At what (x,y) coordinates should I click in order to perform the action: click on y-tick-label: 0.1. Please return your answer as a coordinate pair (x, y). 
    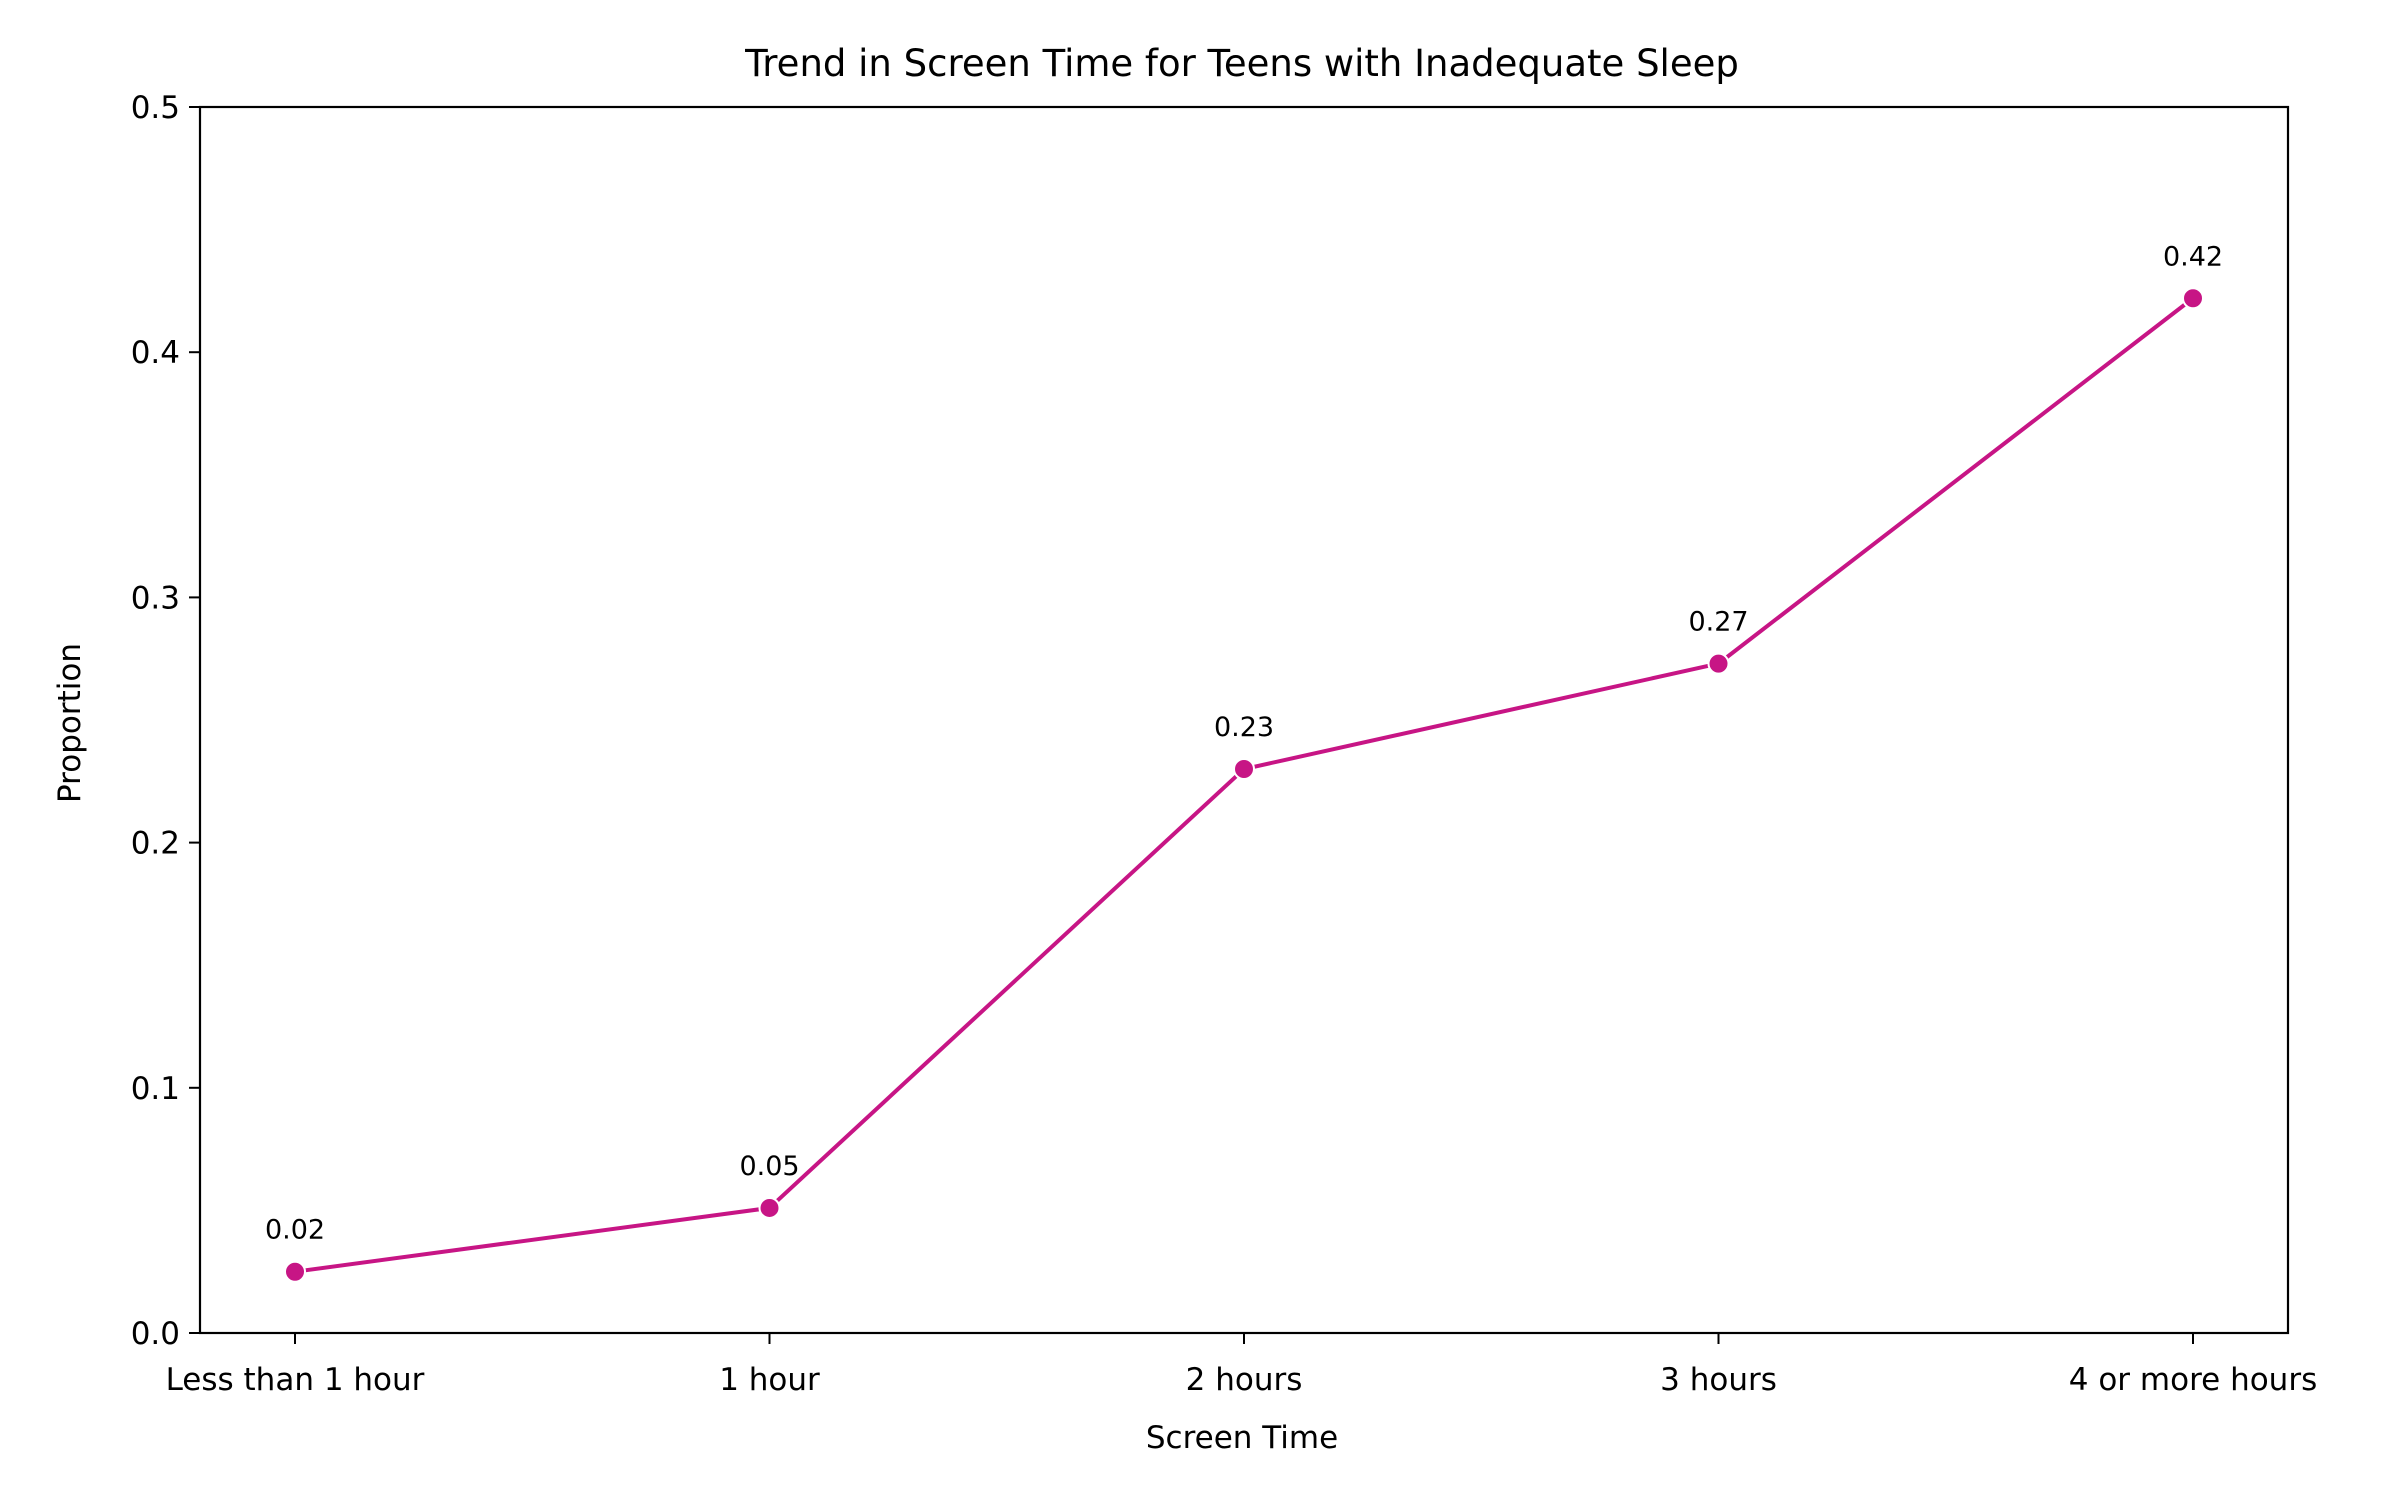
    Looking at the image, I should click on (155, 1089).